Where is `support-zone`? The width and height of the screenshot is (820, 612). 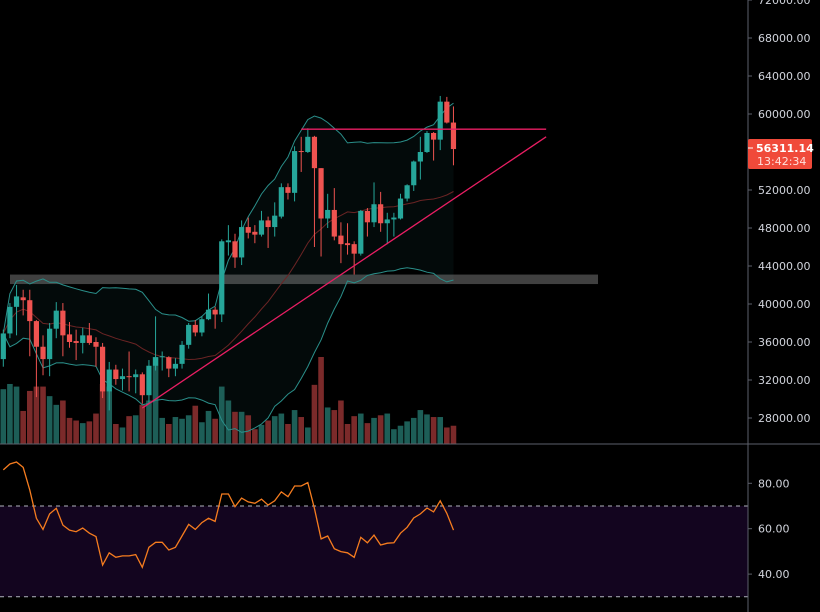
support-zone is located at coordinates (304, 279).